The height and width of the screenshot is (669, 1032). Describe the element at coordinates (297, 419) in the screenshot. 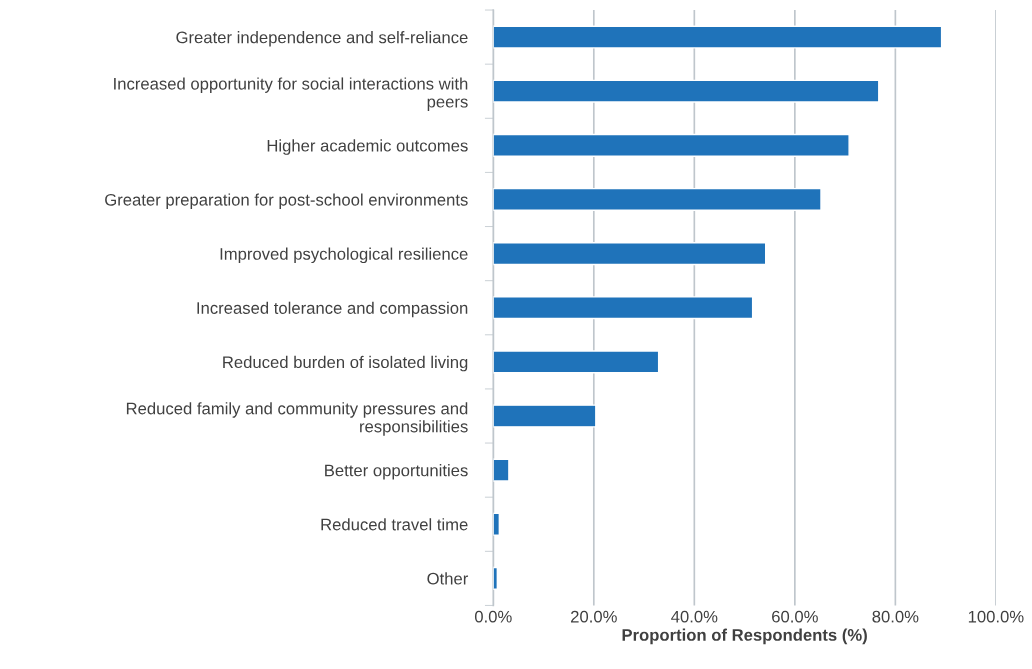

I see `y-tick-label: Reduced family and community pressures and responsibilities` at that location.